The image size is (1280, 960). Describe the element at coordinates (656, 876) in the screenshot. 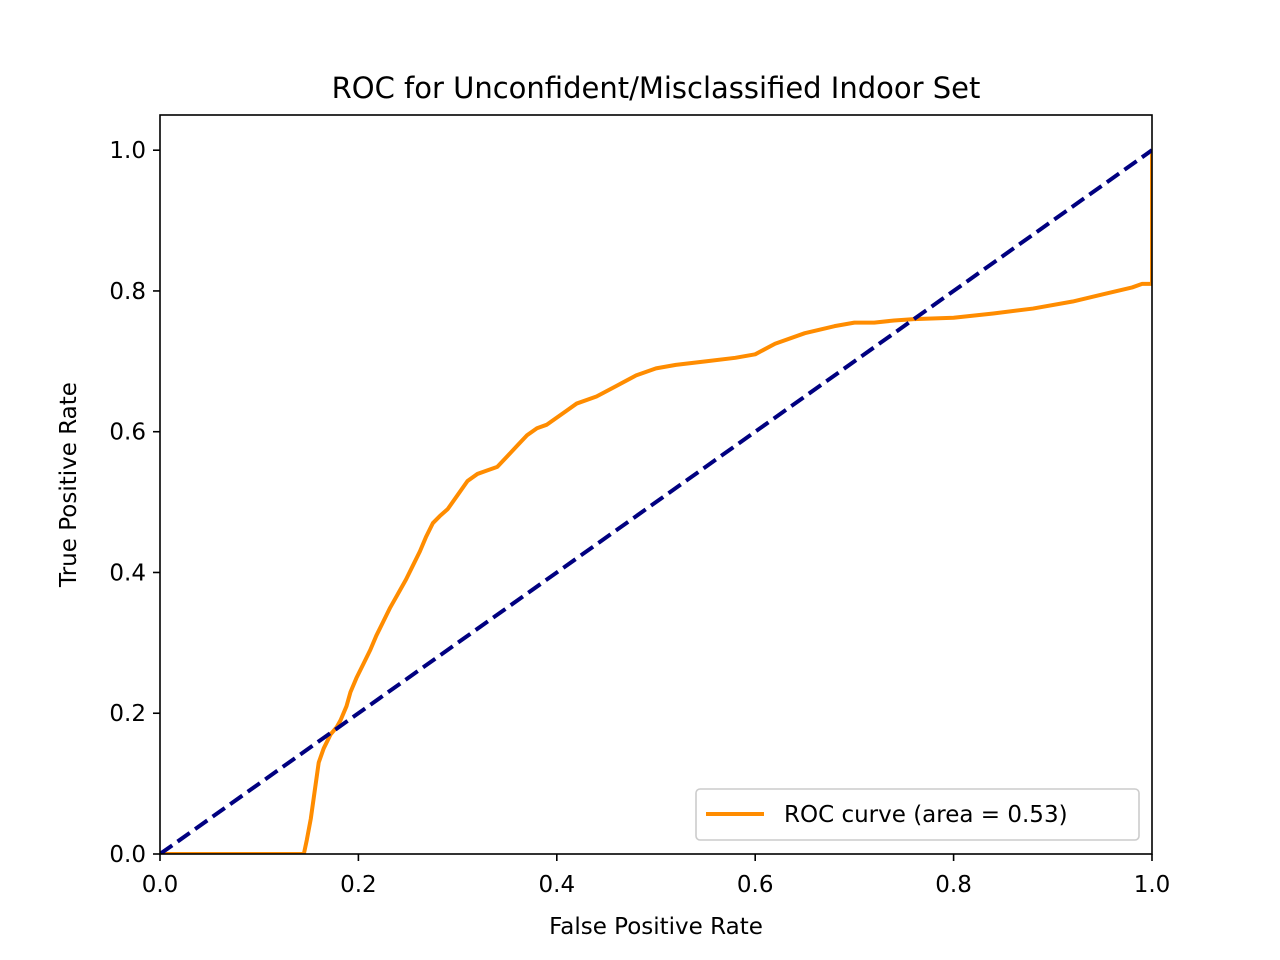

I see `x-axis: 0.0 0.2 0.4 0.6 0.8 1.0` at that location.